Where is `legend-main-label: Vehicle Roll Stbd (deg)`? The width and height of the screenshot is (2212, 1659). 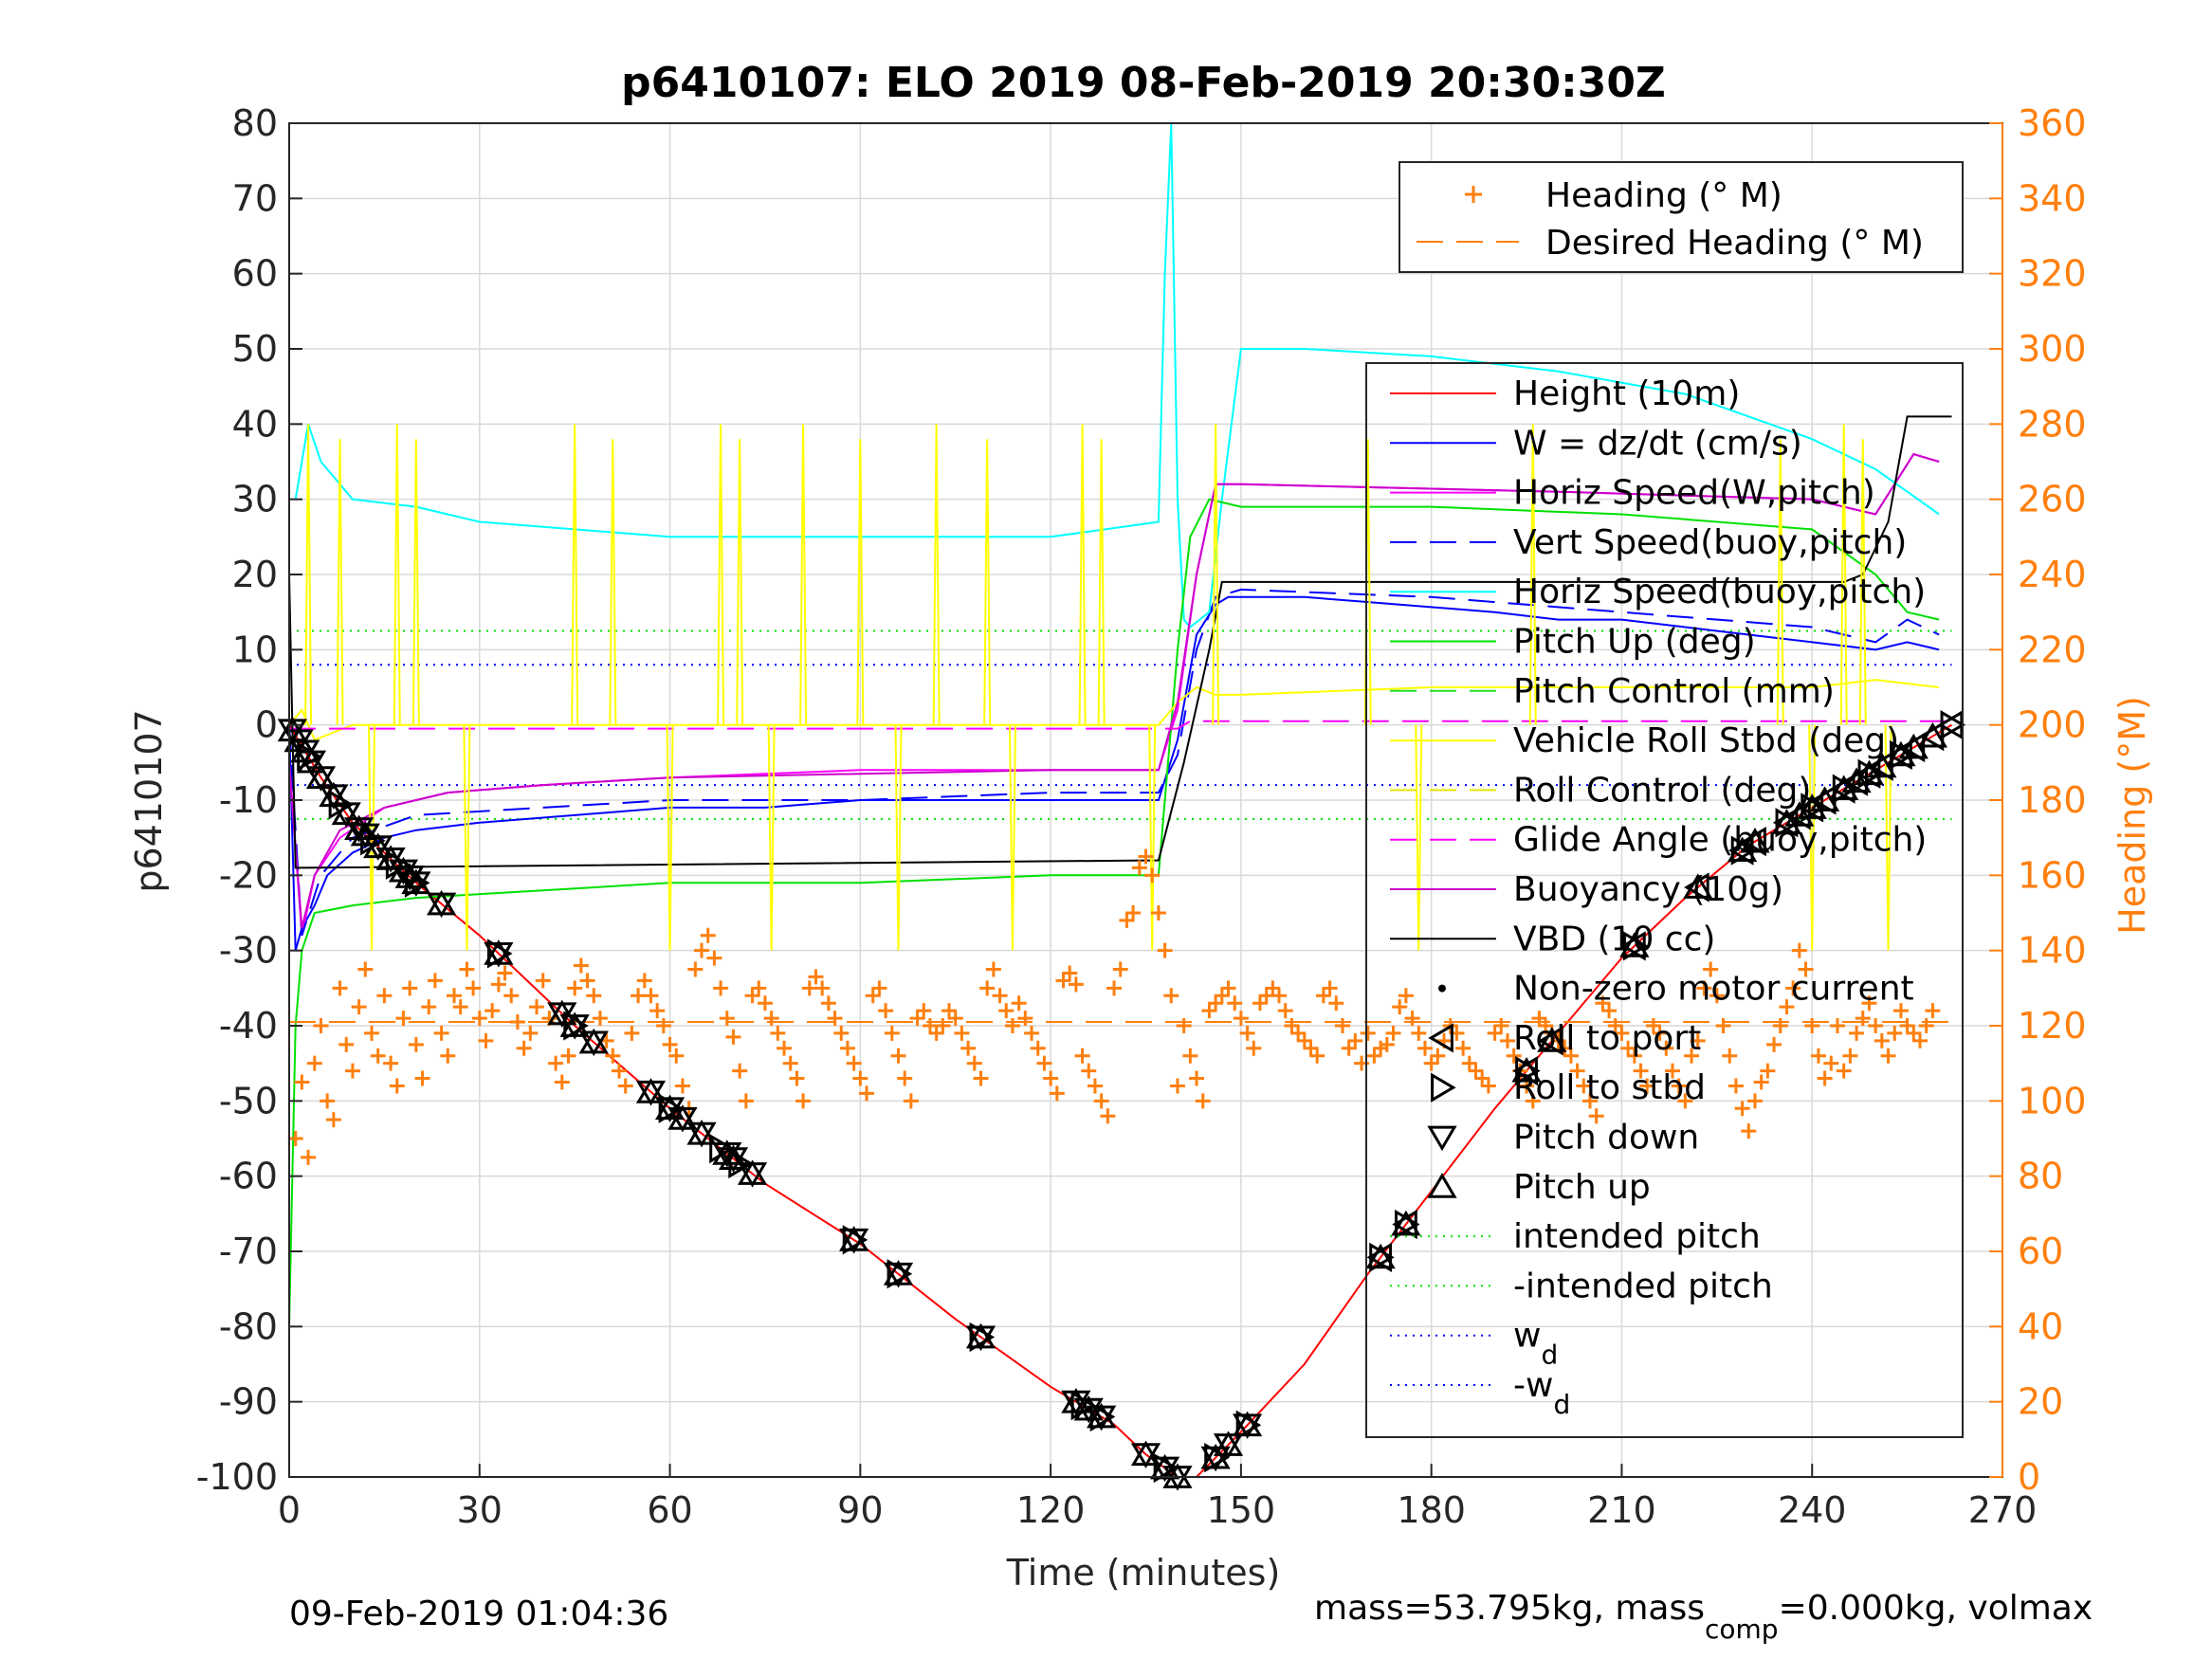 legend-main-label: Vehicle Roll Stbd (deg) is located at coordinates (1706, 740).